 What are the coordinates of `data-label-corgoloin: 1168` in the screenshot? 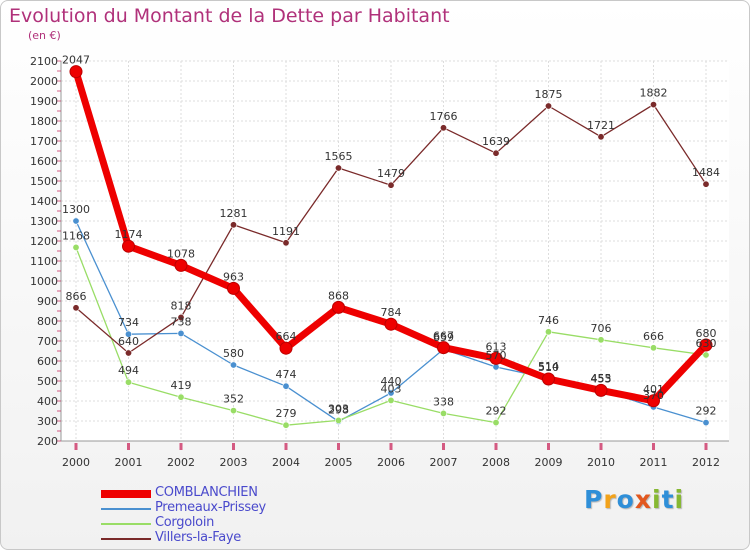 It's located at (76, 235).